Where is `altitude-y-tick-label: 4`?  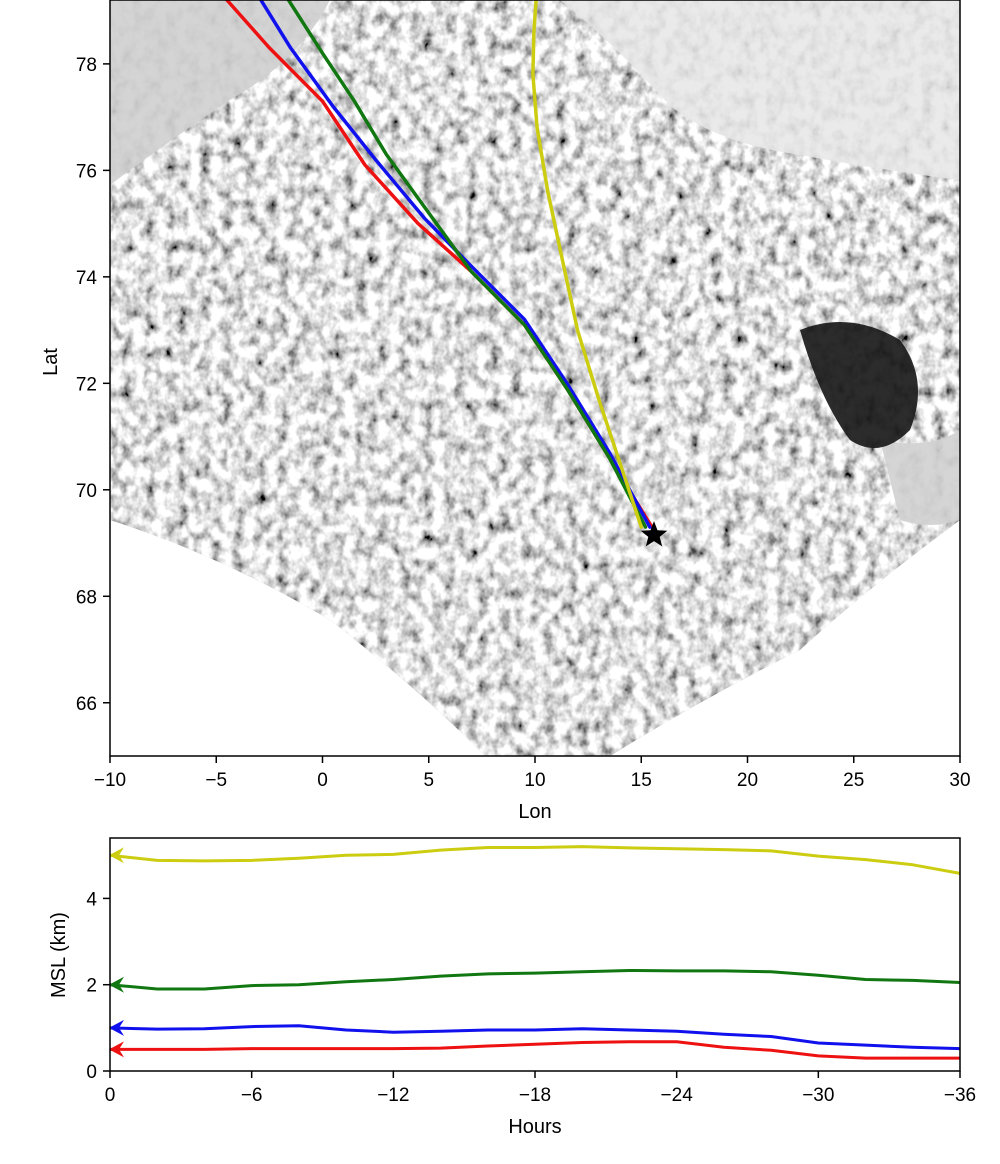 altitude-y-tick-label: 4 is located at coordinates (91, 899).